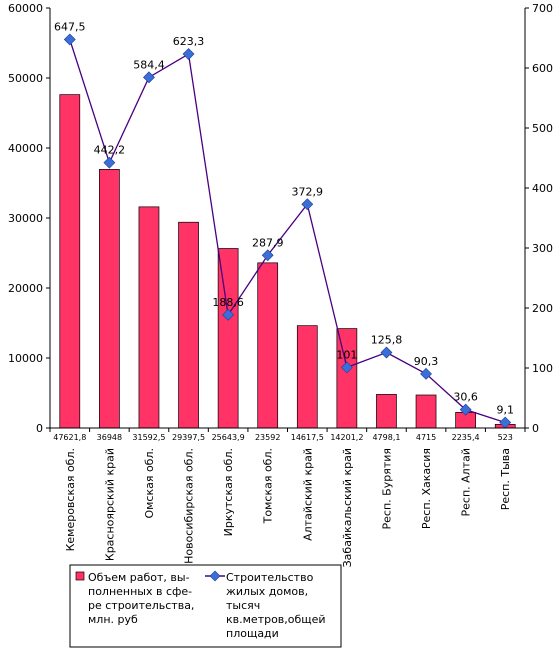 This screenshot has height=649, width=560. What do you see at coordinates (243, 605) in the screenshot?
I see `legend-line-label-3: тысяч` at bounding box center [243, 605].